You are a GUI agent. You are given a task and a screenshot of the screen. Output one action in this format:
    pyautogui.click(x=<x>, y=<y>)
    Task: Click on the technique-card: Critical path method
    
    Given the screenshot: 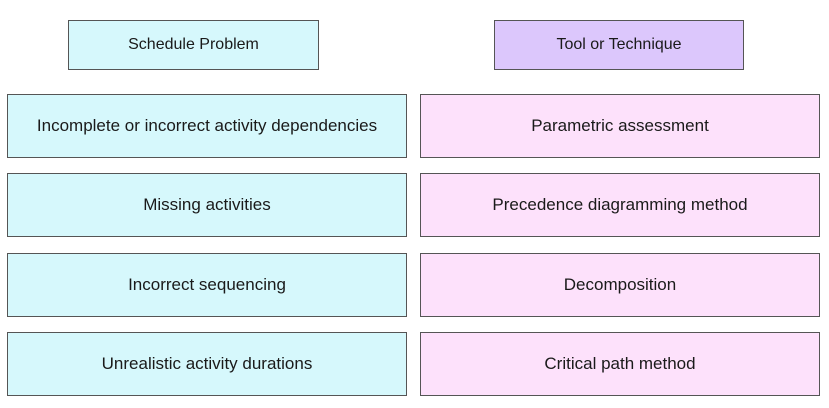 What is the action you would take?
    pyautogui.click(x=620, y=364)
    